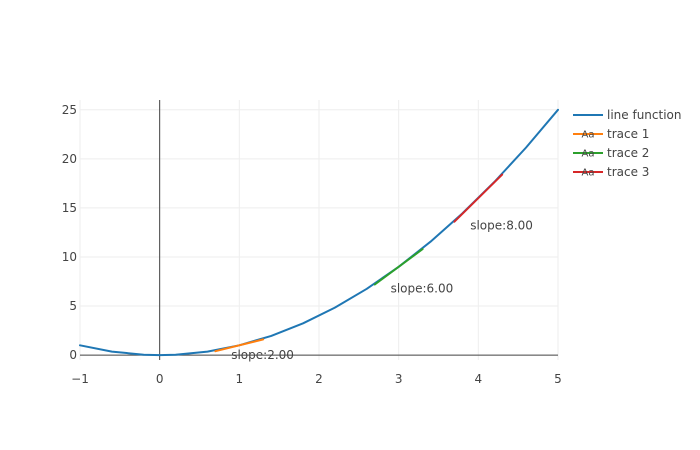 The width and height of the screenshot is (700, 450). What do you see at coordinates (399, 379) in the screenshot?
I see `x-tick-label: 3` at bounding box center [399, 379].